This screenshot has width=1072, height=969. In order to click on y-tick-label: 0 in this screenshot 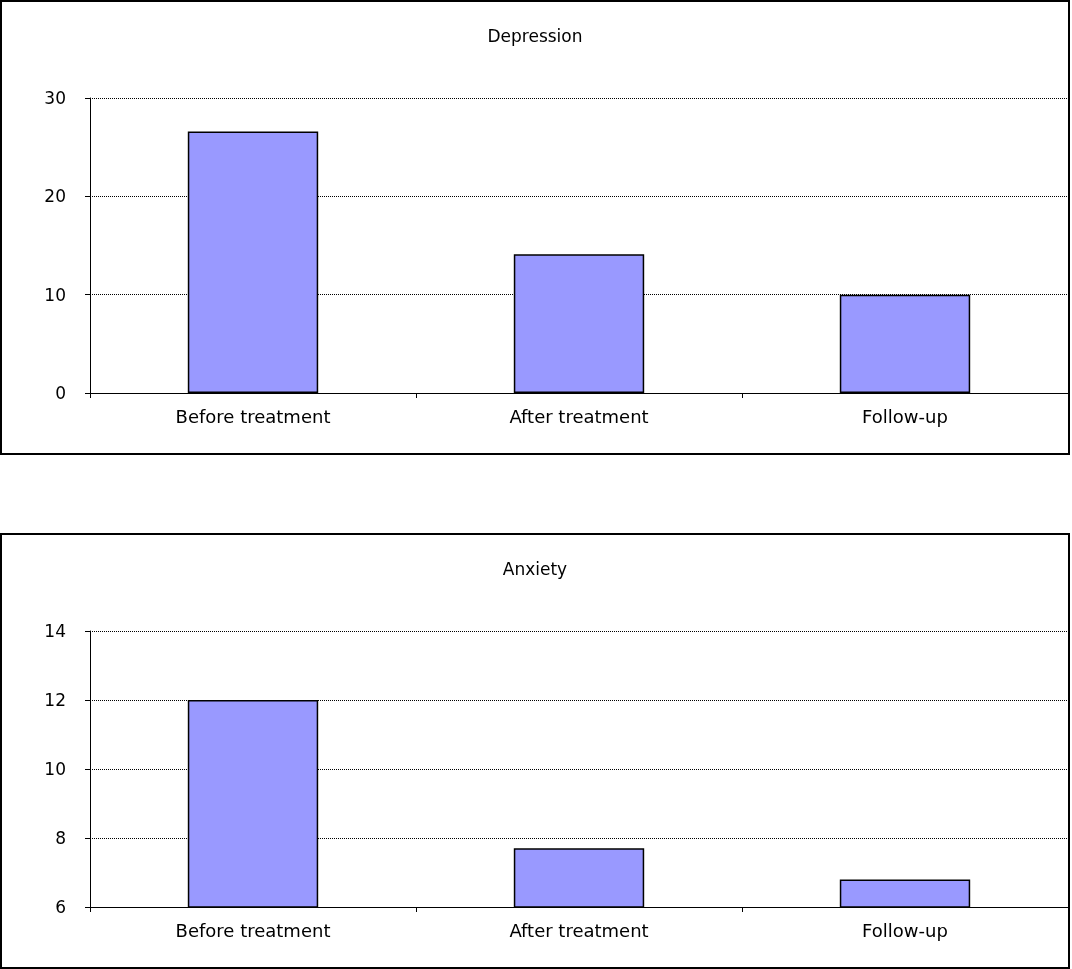, I will do `click(60, 393)`.